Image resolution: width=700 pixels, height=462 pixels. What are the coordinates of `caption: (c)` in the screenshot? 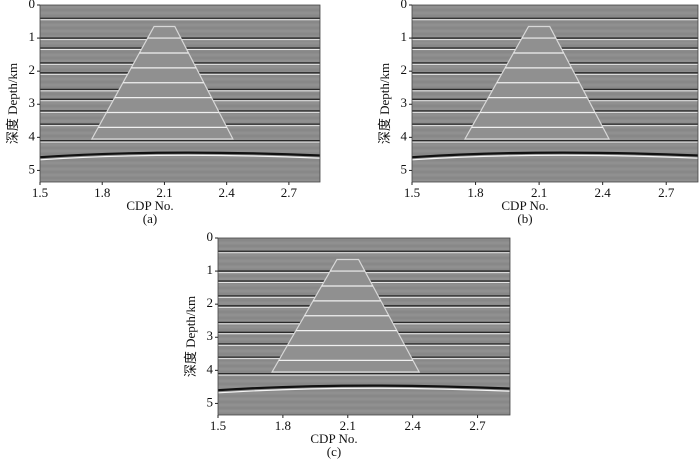 It's located at (334, 451).